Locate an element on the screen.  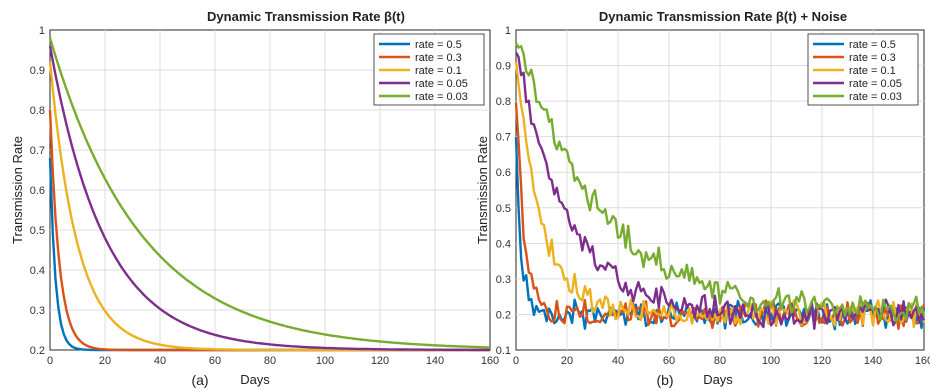
y-axis-label-a: Transmission Rate is located at coordinates (17, 190).